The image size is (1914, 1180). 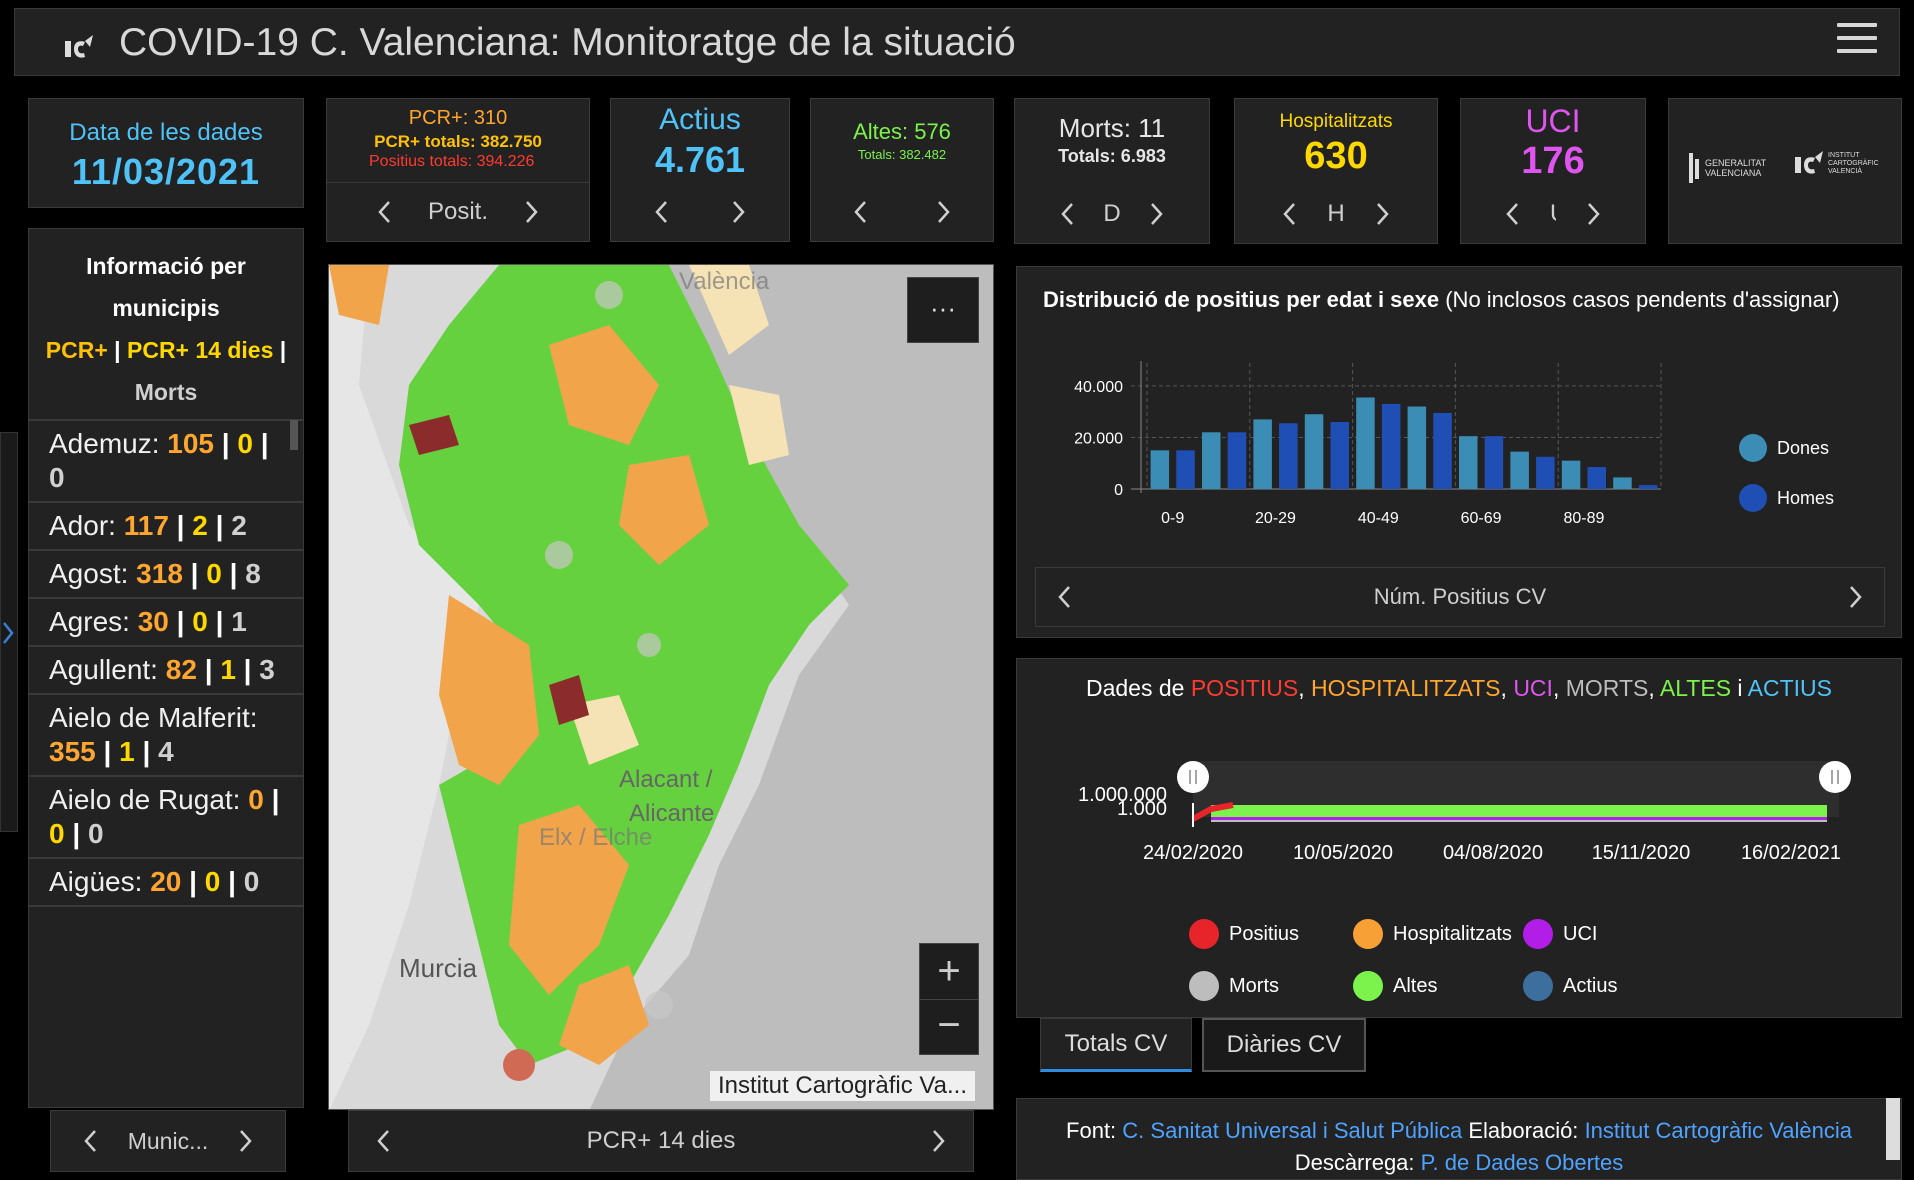 What do you see at coordinates (1193, 777) in the screenshot?
I see `range-handle-left` at bounding box center [1193, 777].